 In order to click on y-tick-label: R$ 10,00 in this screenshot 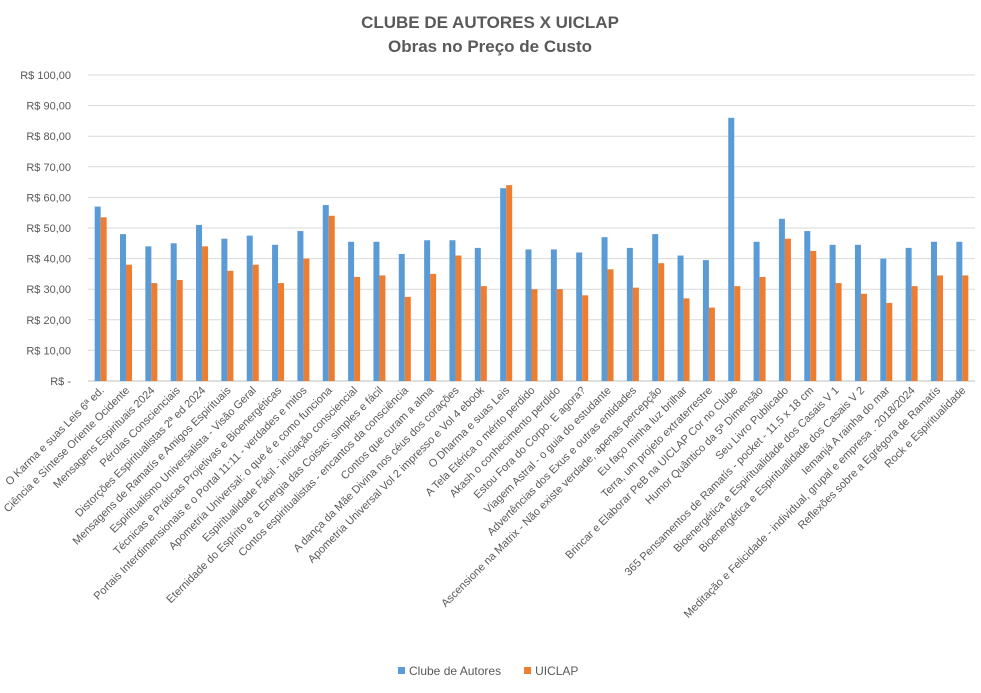, I will do `click(48, 351)`.